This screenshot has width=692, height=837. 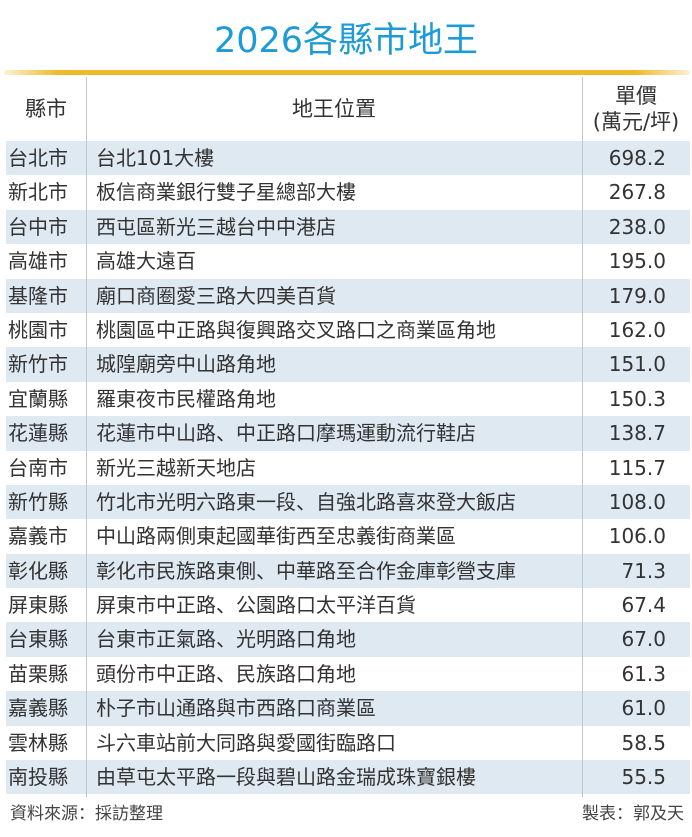 What do you see at coordinates (643, 639) in the screenshot?
I see `price-cell: 67.0` at bounding box center [643, 639].